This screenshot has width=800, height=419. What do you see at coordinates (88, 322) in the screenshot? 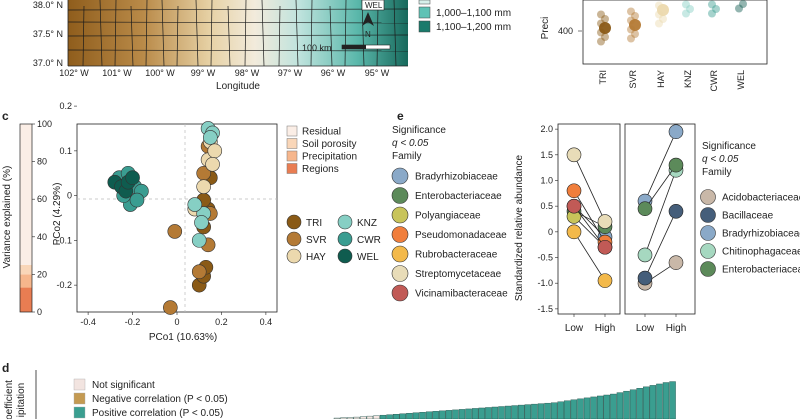
I see `pcoa-xtick: -0.4` at bounding box center [88, 322].